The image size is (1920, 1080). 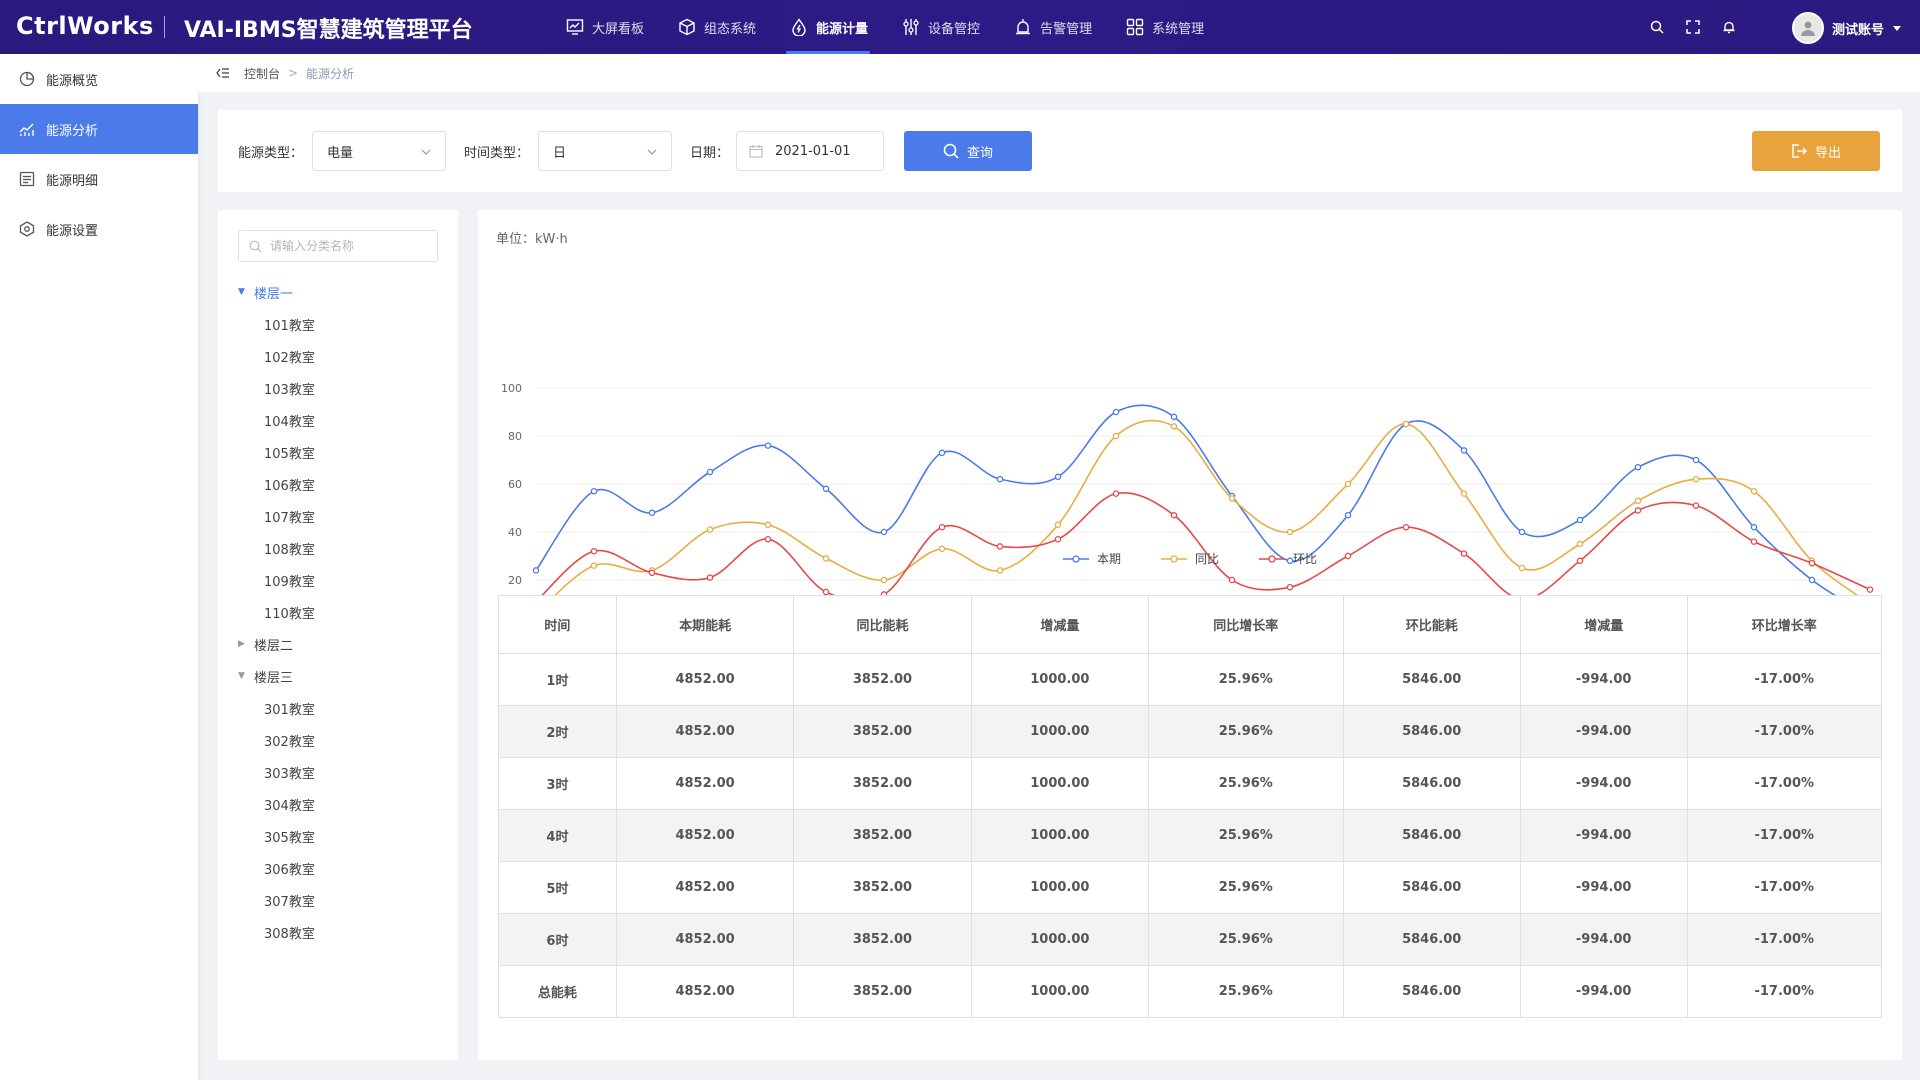 What do you see at coordinates (289, 710) in the screenshot?
I see `tree-leaf-room: 301教室` at bounding box center [289, 710].